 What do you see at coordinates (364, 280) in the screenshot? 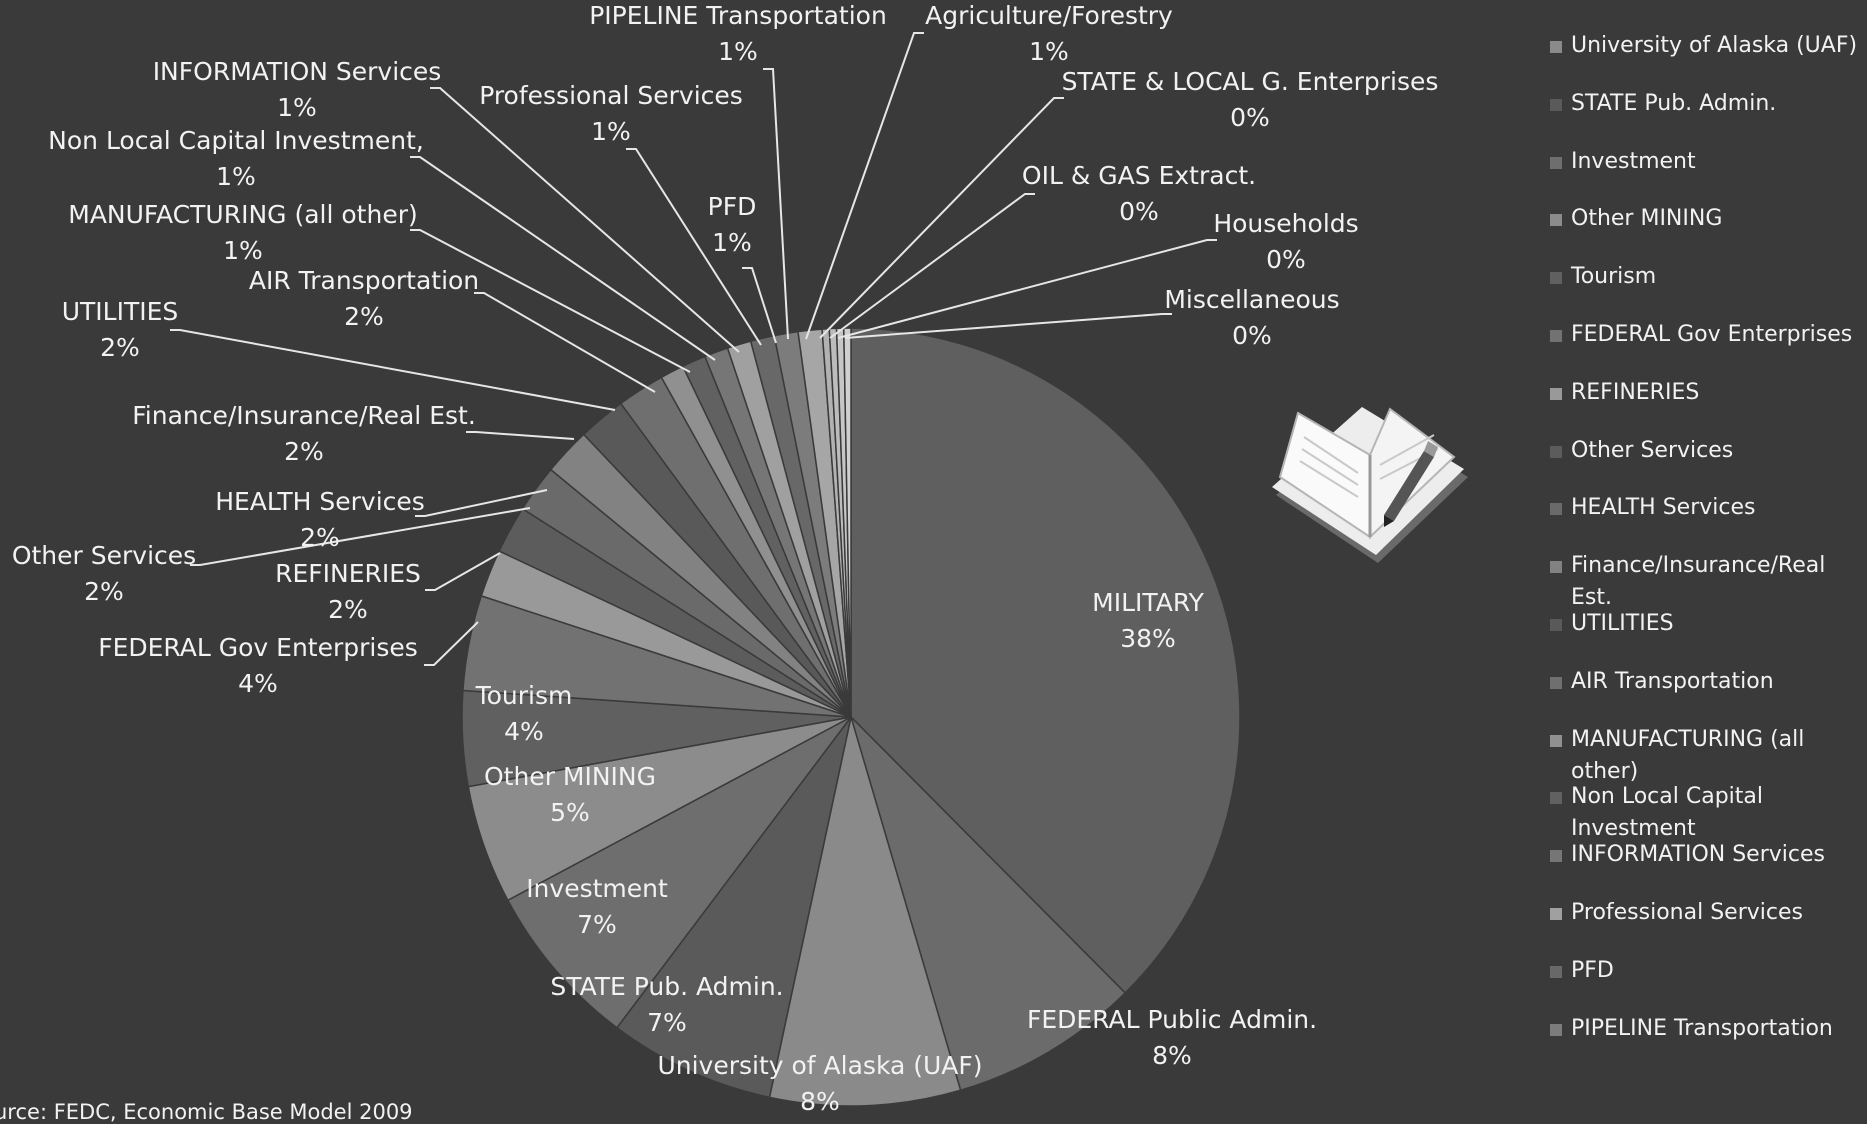
I see `slice-label-name: AIR Transportation` at bounding box center [364, 280].